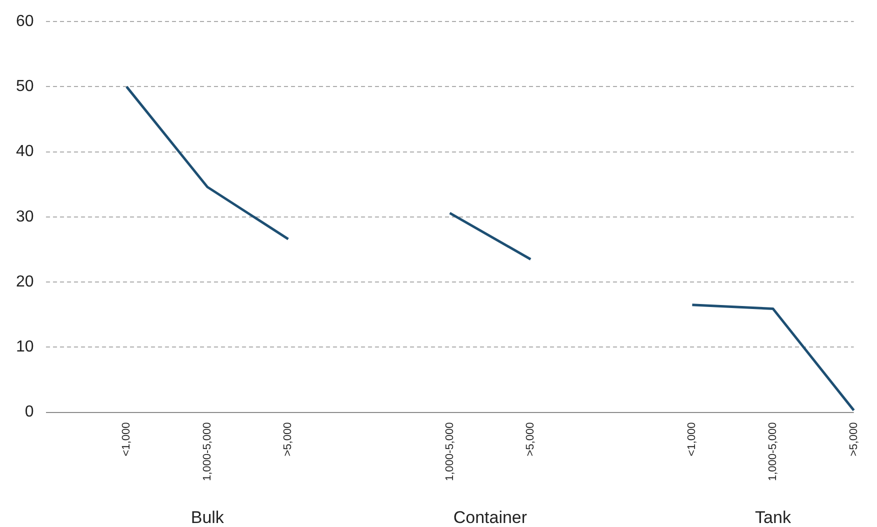 This screenshot has height=527, width=877. I want to click on y-tick-label: 20, so click(25, 281).